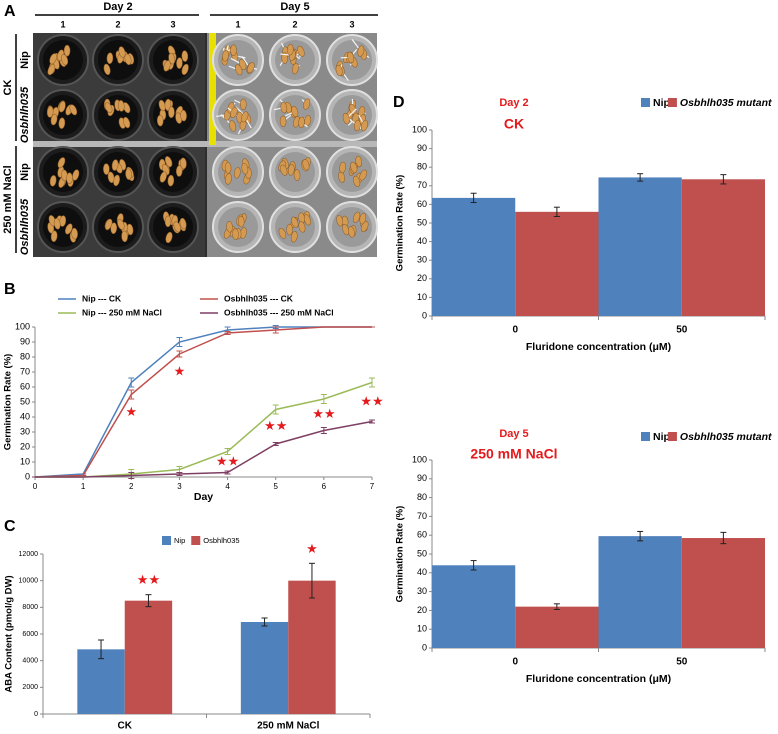 This screenshot has height=734, width=778. Describe the element at coordinates (205, 144) in the screenshot. I see `plate-divider` at that location.